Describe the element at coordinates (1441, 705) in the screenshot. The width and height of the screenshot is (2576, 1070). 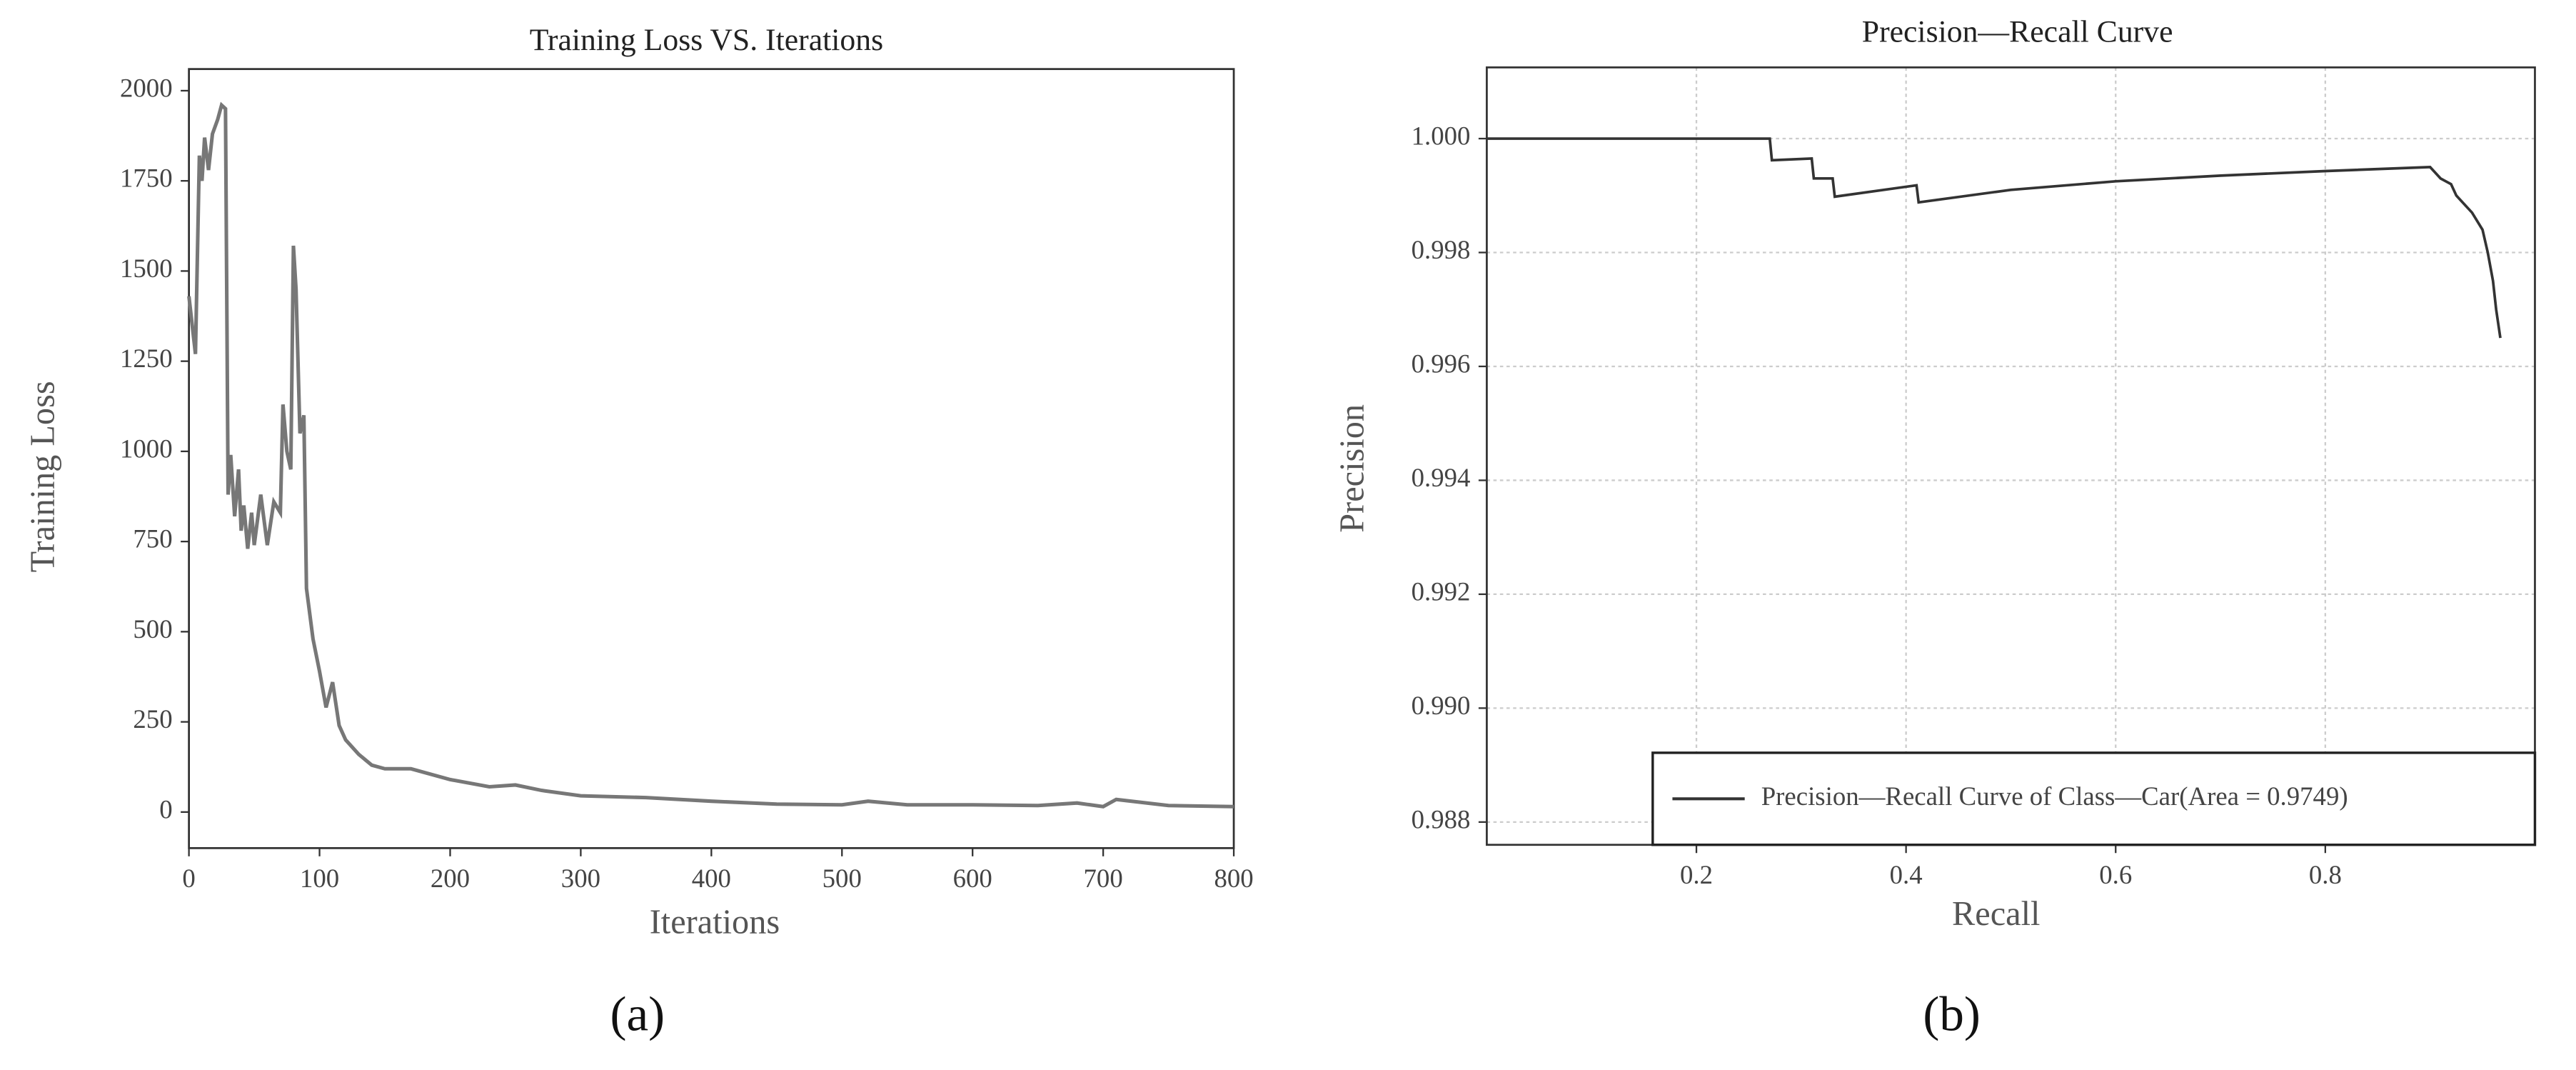
I see `y-tick-label: 0.990` at that location.